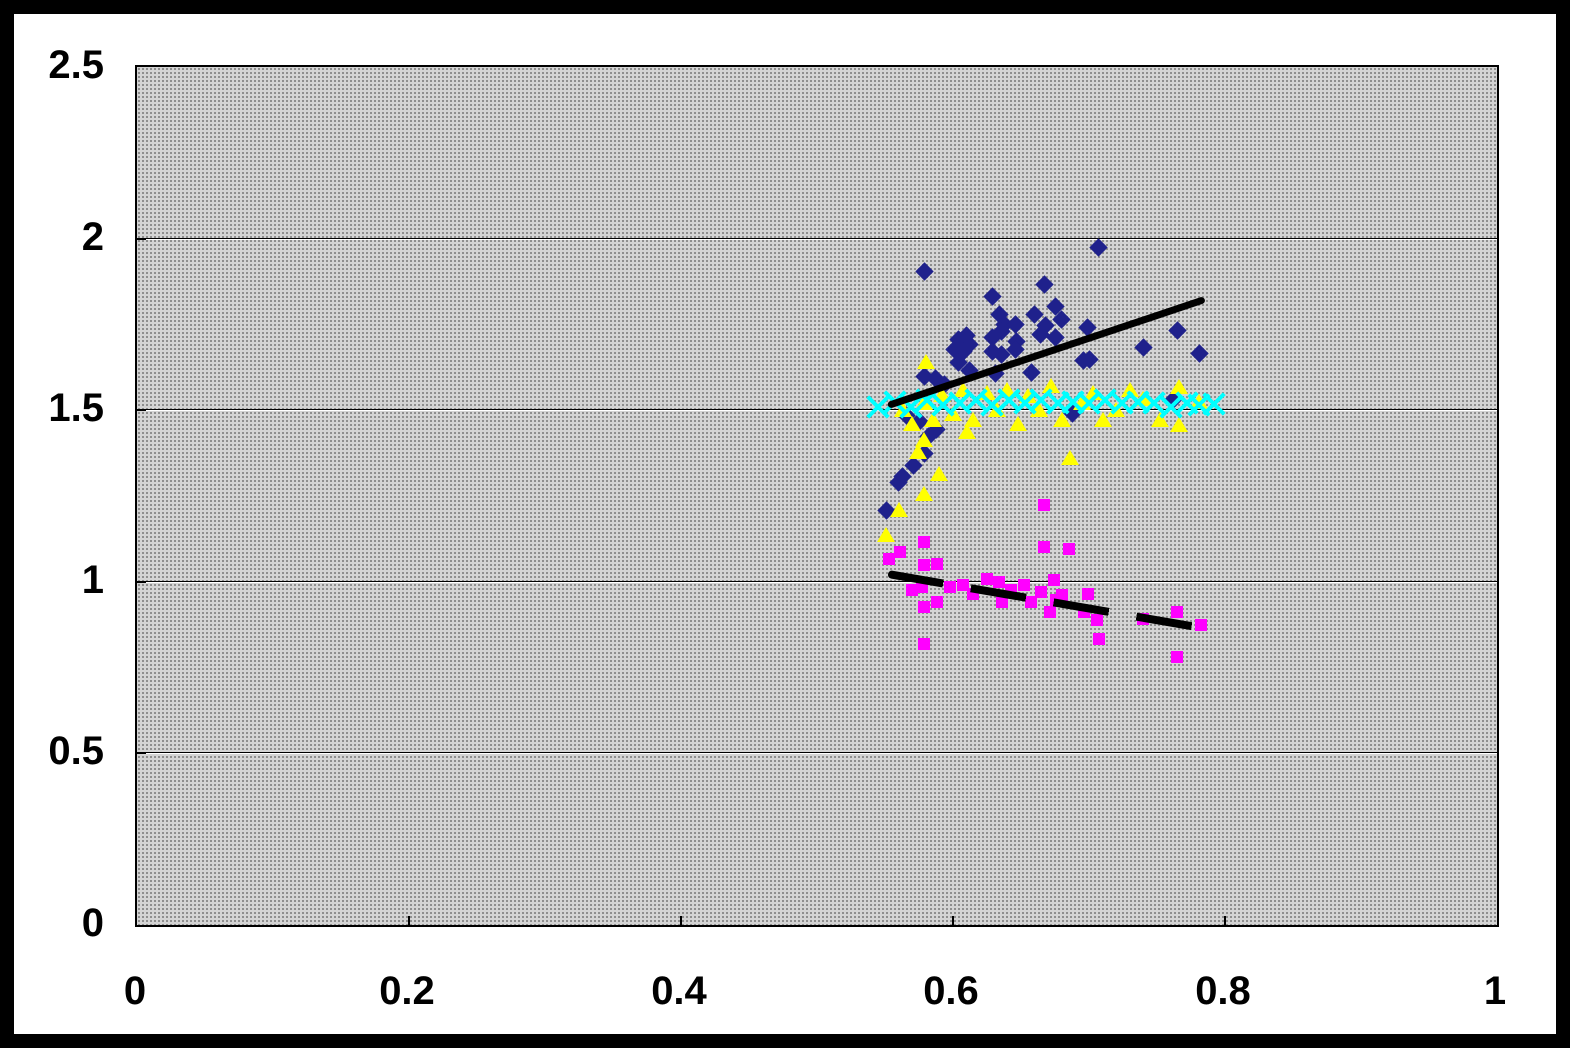 The height and width of the screenshot is (1048, 1570). What do you see at coordinates (76, 408) in the screenshot?
I see `y-axis-tick-label: 1.5` at bounding box center [76, 408].